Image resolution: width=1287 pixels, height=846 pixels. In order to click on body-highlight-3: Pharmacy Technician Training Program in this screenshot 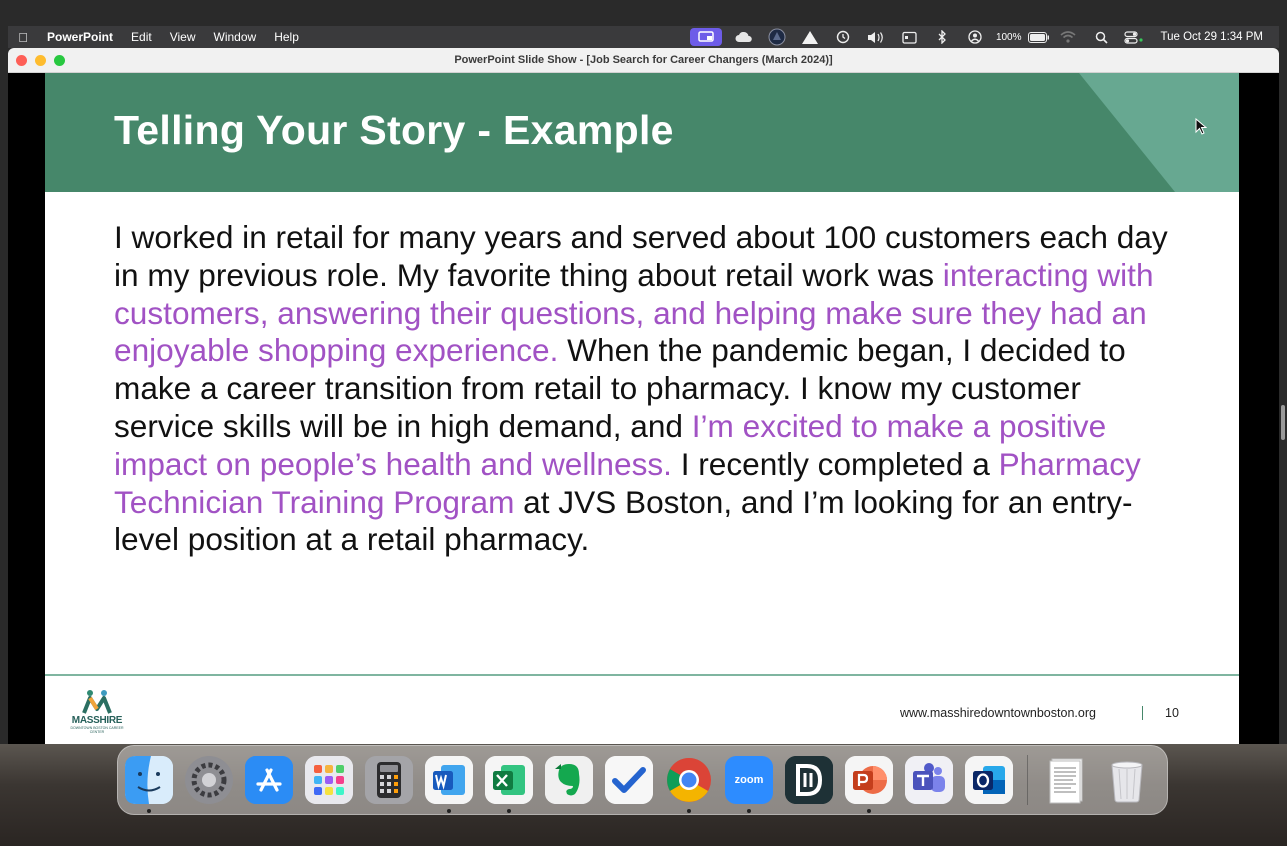, I will do `click(627, 482)`.